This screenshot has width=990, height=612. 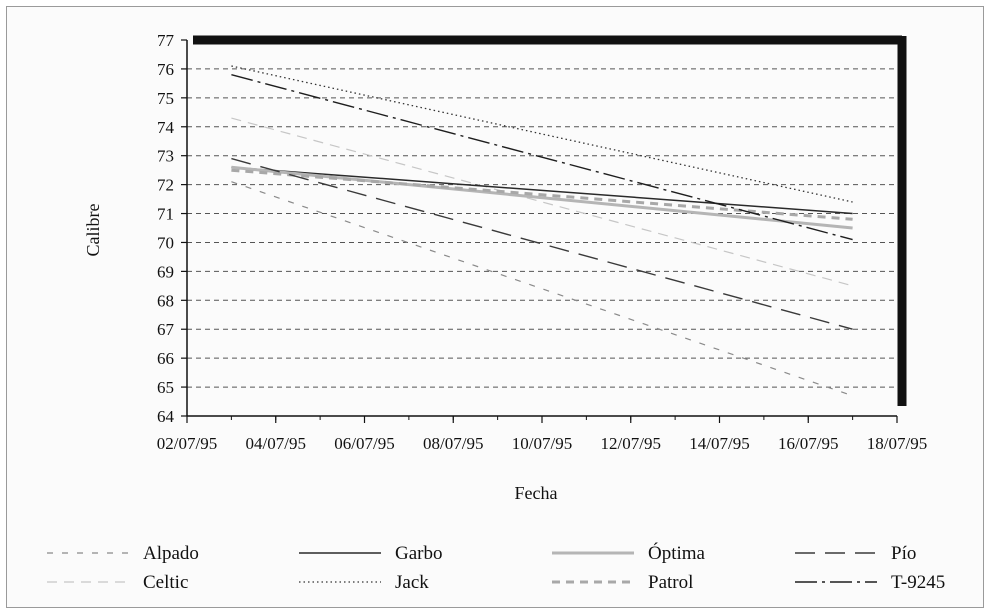 I want to click on y-tick-label: 70, so click(x=165, y=242).